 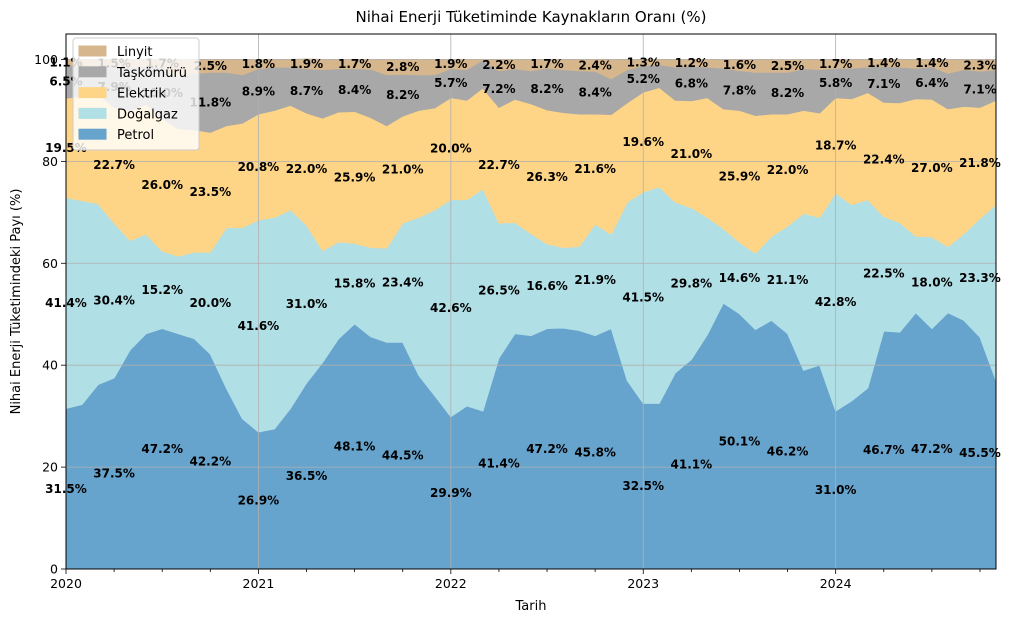 What do you see at coordinates (46, 59) in the screenshot?
I see `y-tick-label: 100` at bounding box center [46, 59].